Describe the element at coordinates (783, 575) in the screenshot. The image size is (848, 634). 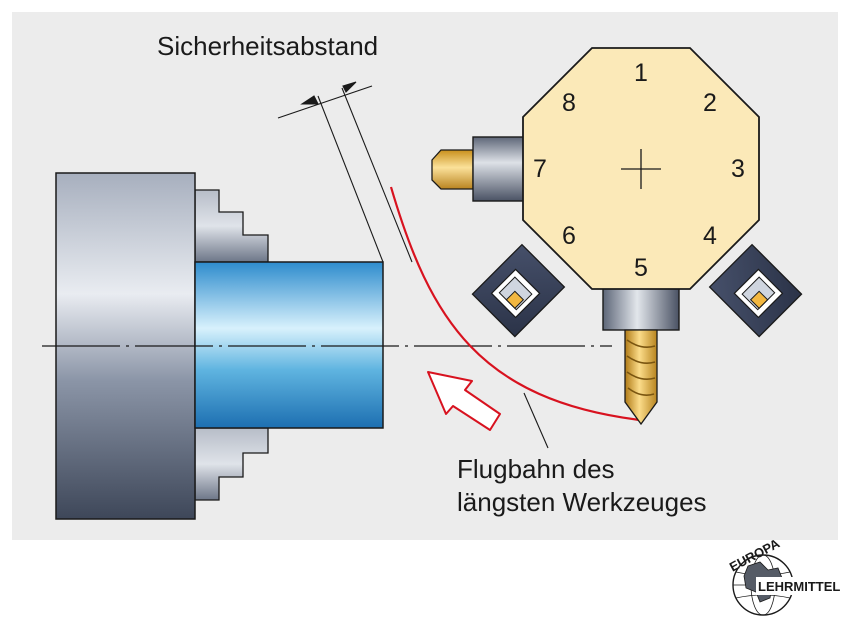
I see `publisher-logo: LEHRMITTEL EUROPA` at that location.